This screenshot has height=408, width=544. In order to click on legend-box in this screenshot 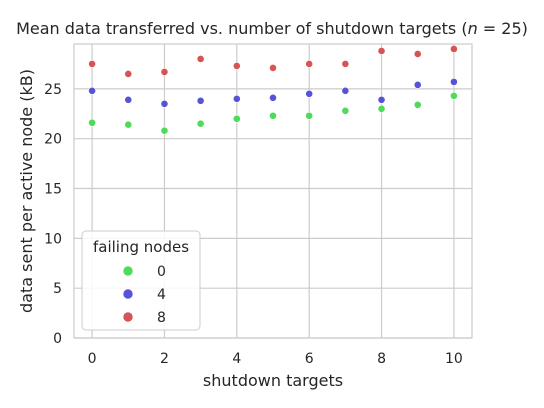, I will do `click(141, 280)`.